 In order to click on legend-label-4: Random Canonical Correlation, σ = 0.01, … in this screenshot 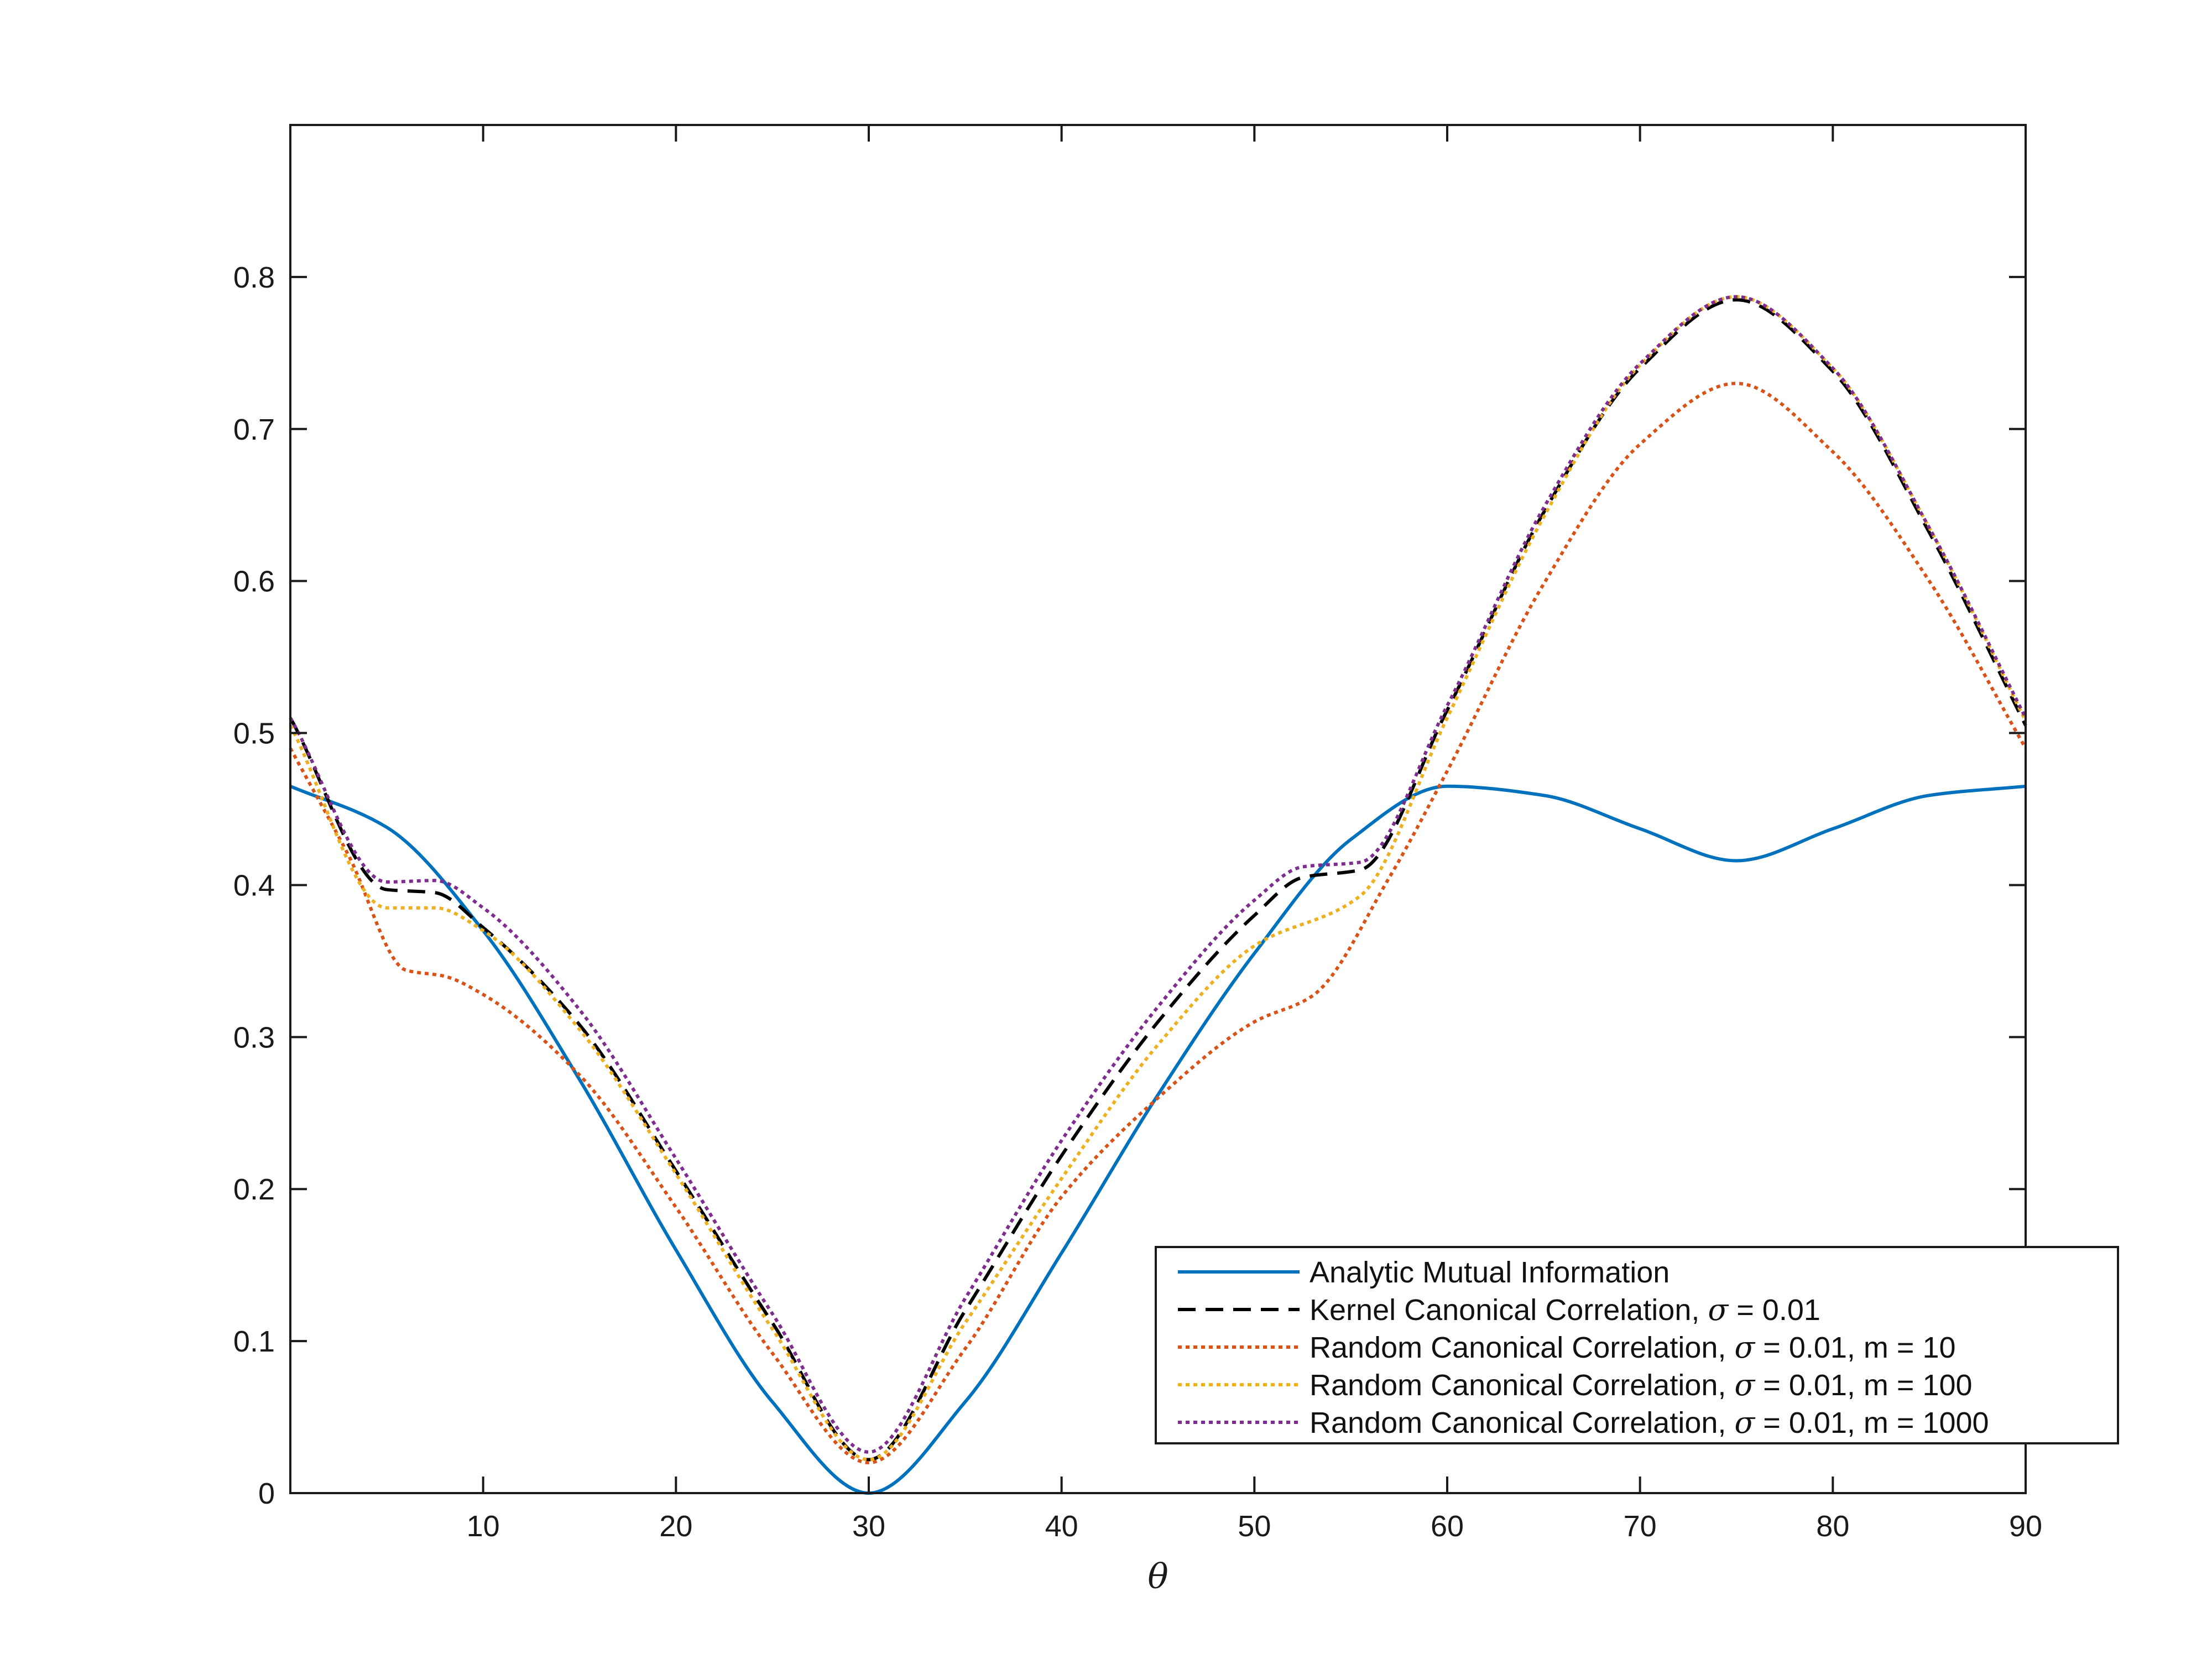, I will do `click(1642, 1385)`.